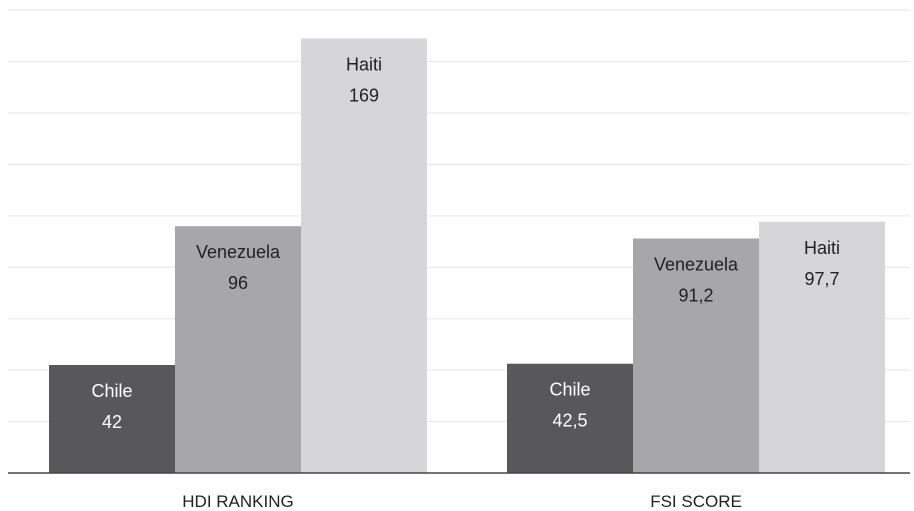  I want to click on bar-value-label: 42,5, so click(569, 421).